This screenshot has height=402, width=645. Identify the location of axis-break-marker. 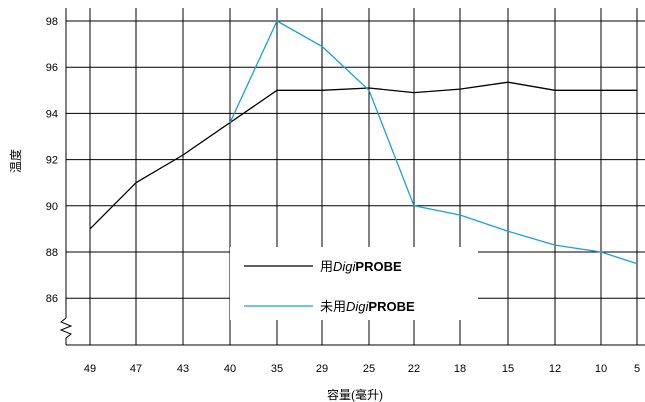
(66, 328).